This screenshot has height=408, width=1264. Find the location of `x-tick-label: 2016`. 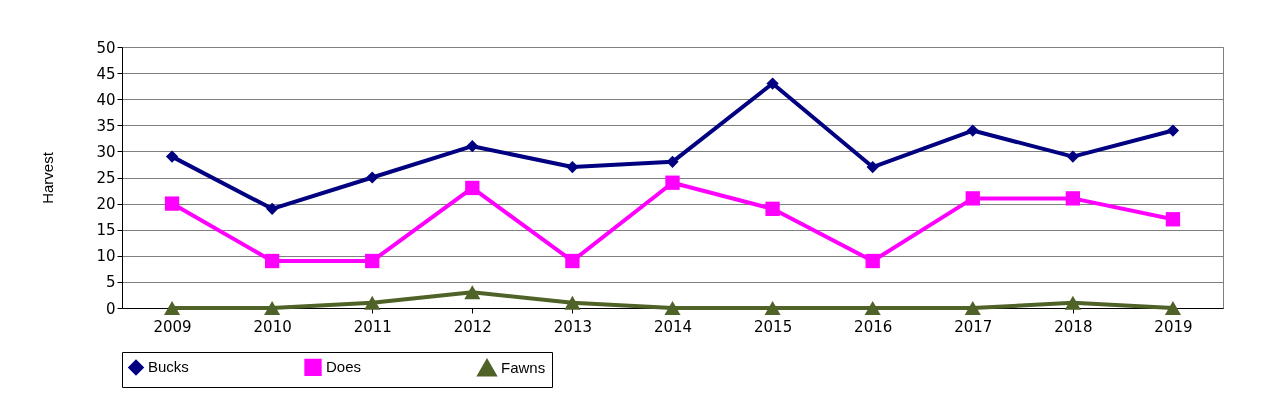

x-tick-label: 2016 is located at coordinates (873, 326).